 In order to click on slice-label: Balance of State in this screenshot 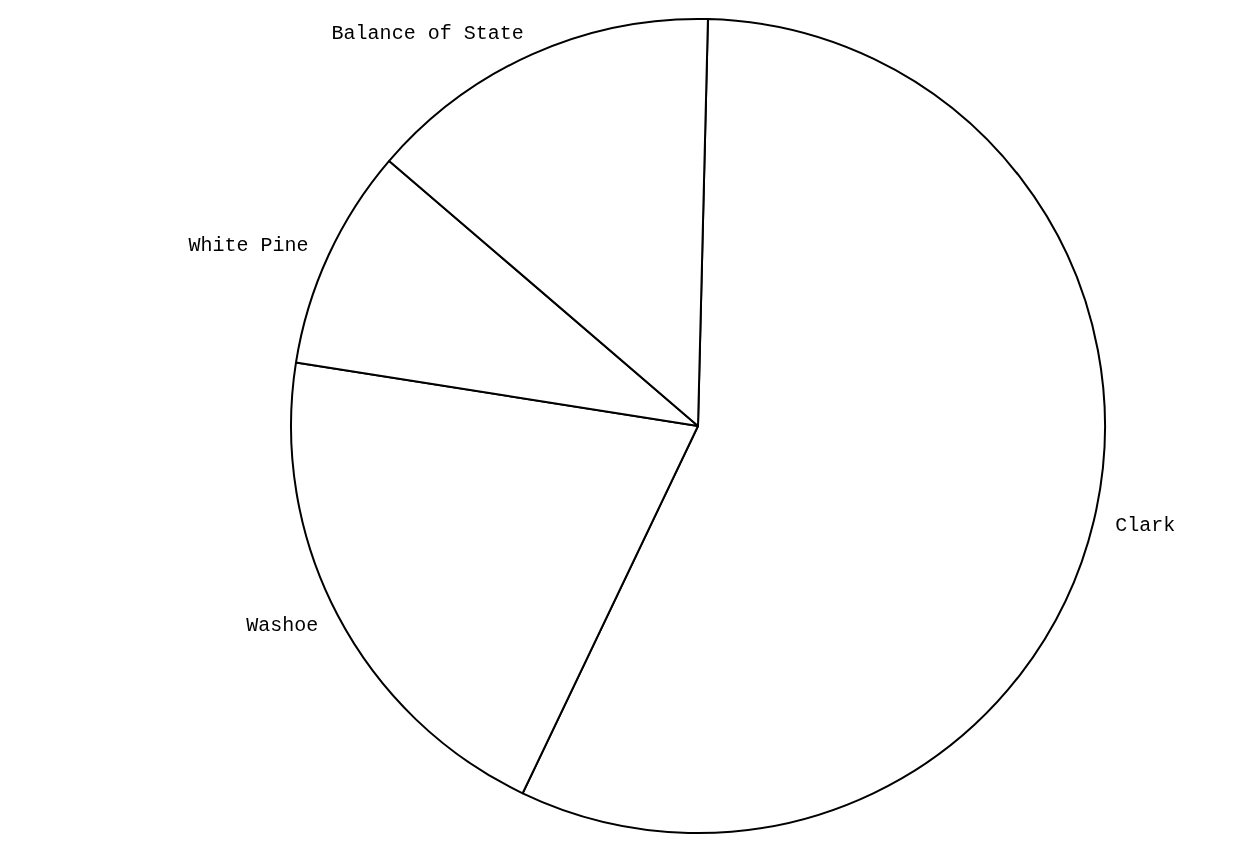, I will do `click(427, 34)`.